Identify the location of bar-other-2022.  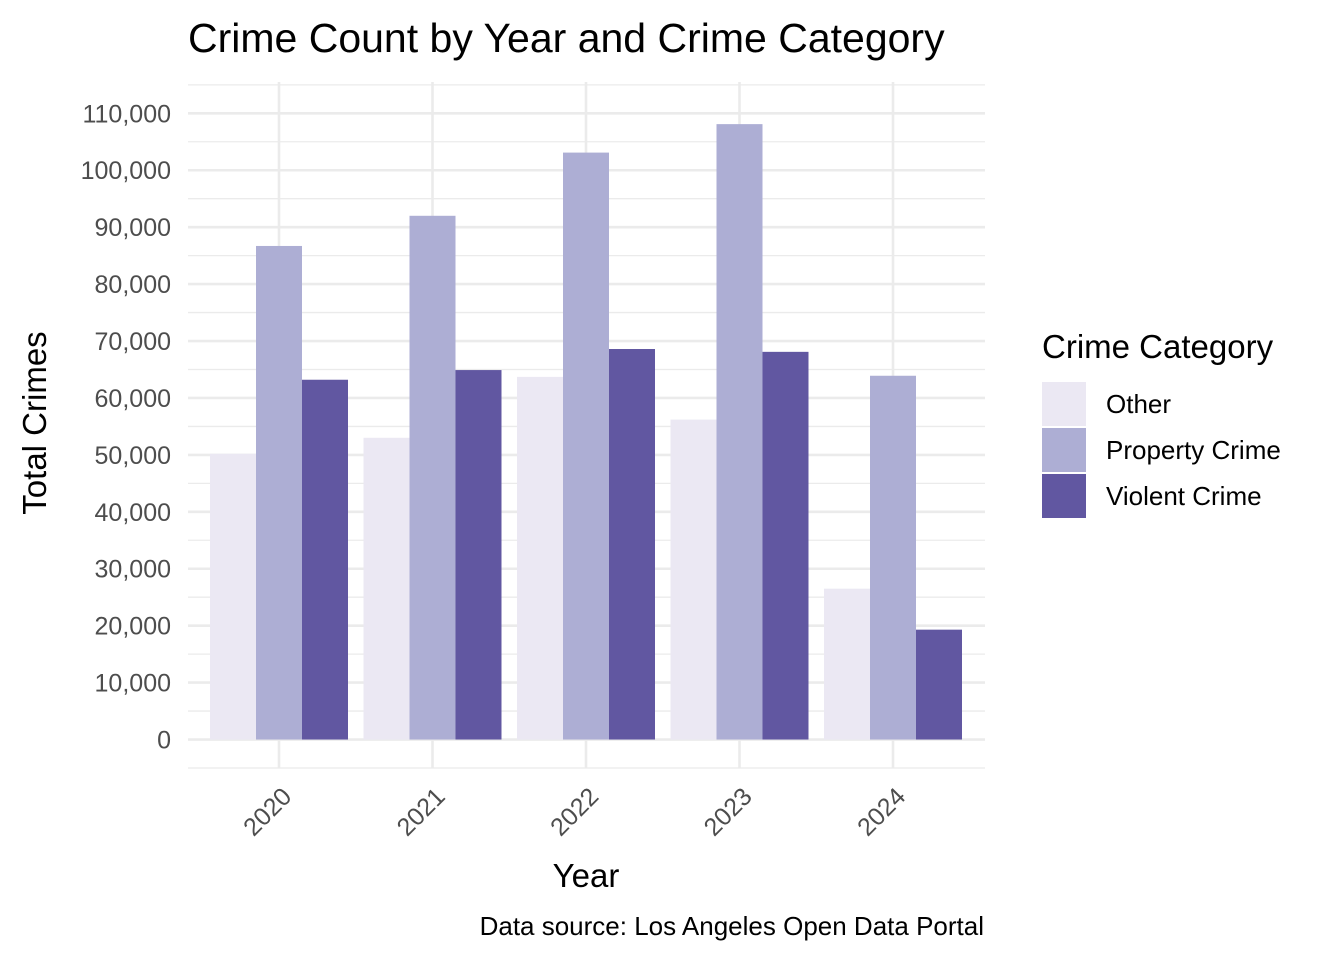
(540, 558).